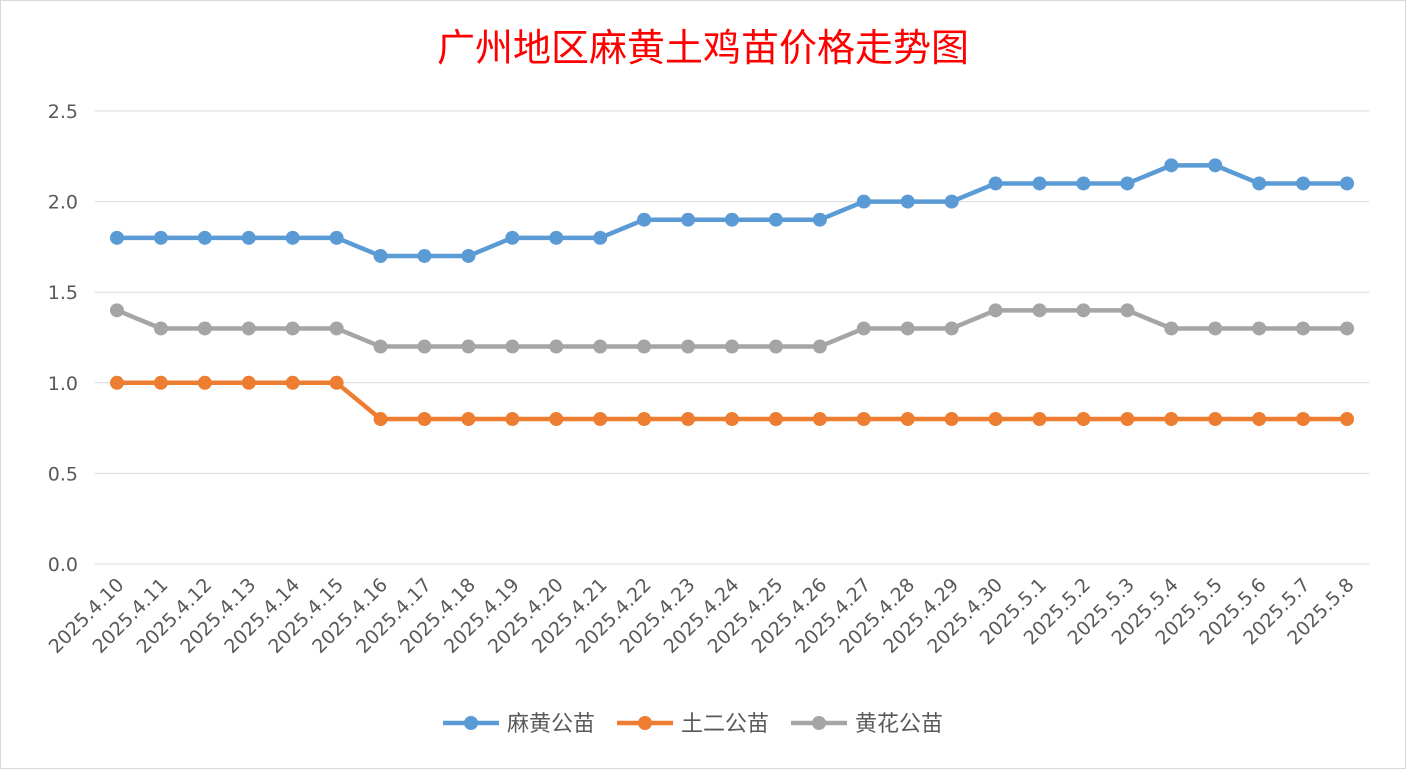  What do you see at coordinates (551, 724) in the screenshot?
I see `legend-label: 麻黄公苗` at bounding box center [551, 724].